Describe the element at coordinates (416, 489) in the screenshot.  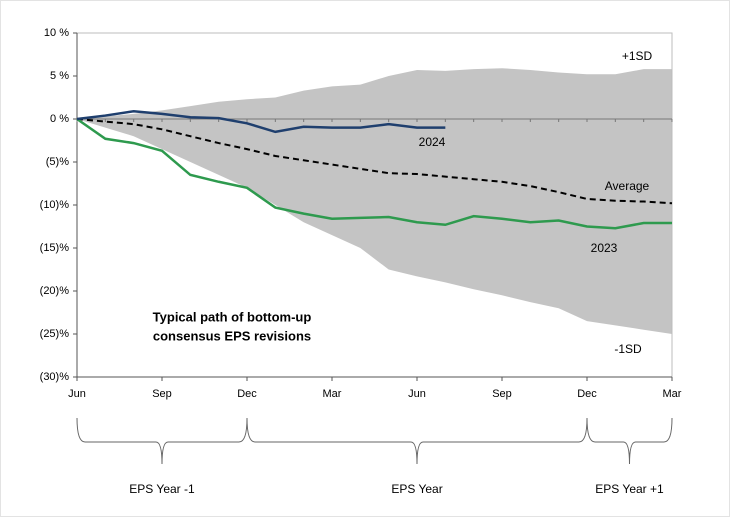
I see `period-label: EPS Year` at that location.